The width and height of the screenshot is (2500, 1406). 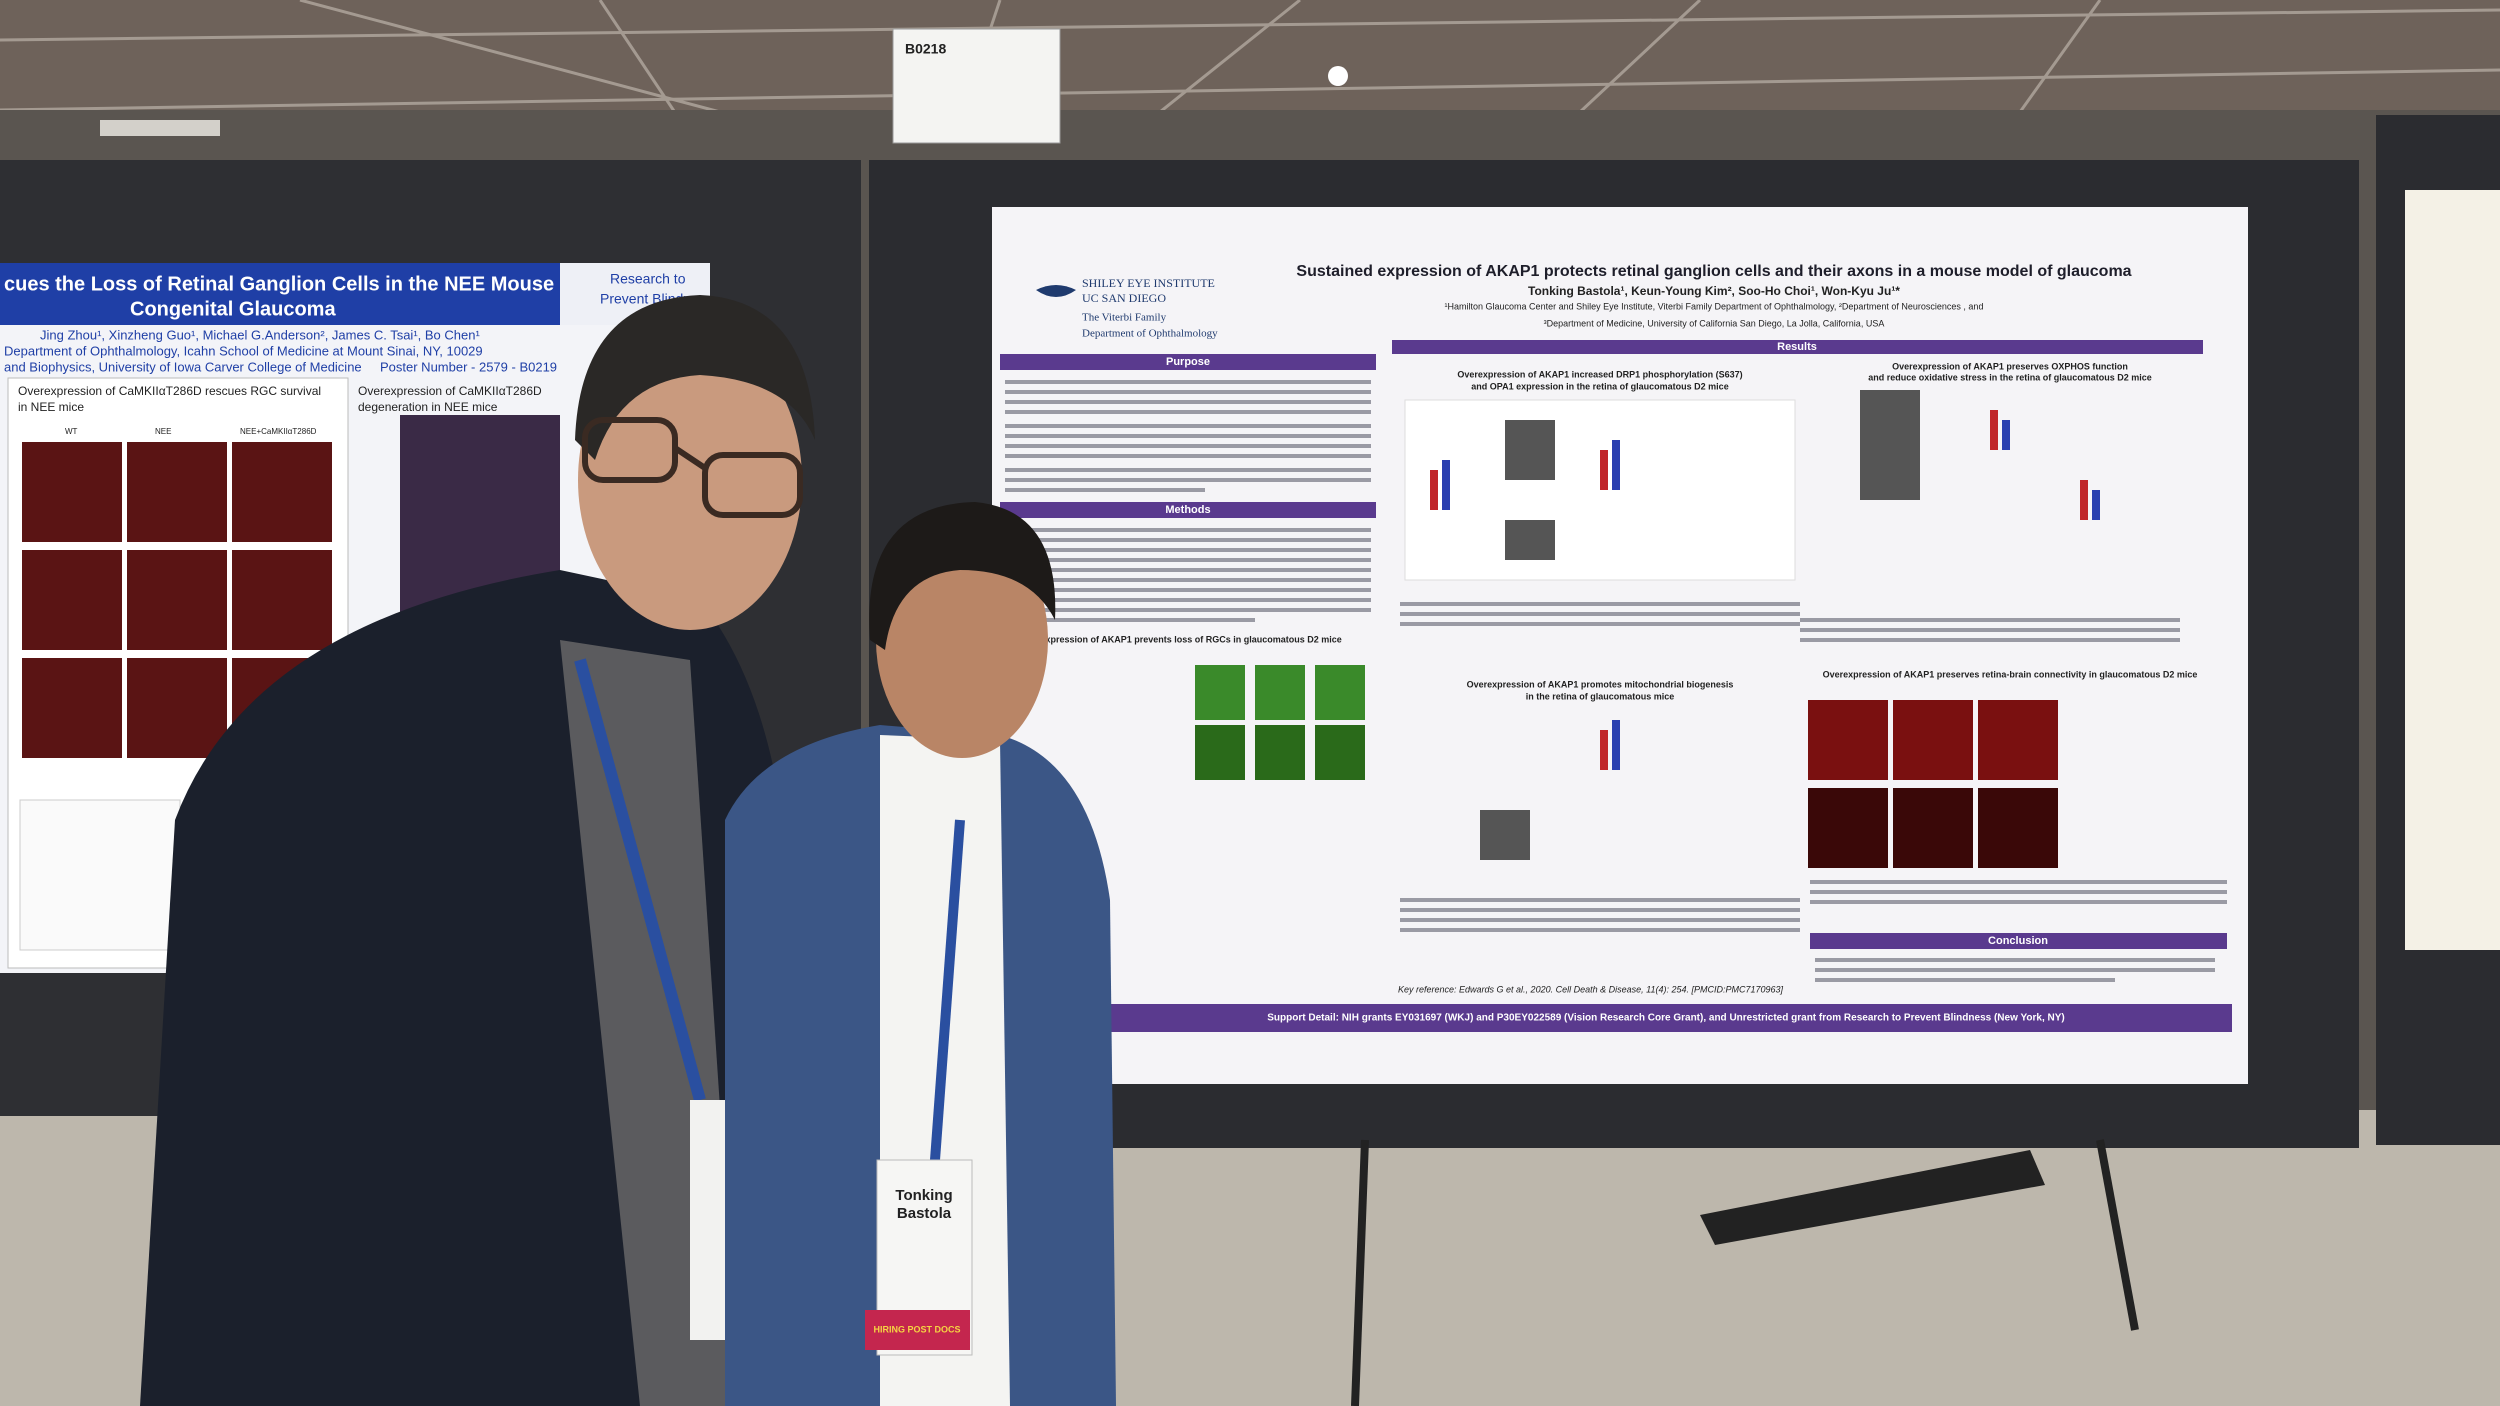 What do you see at coordinates (450, 391) in the screenshot?
I see `panel-heading: Overexpression of CaMKIIαT286D` at bounding box center [450, 391].